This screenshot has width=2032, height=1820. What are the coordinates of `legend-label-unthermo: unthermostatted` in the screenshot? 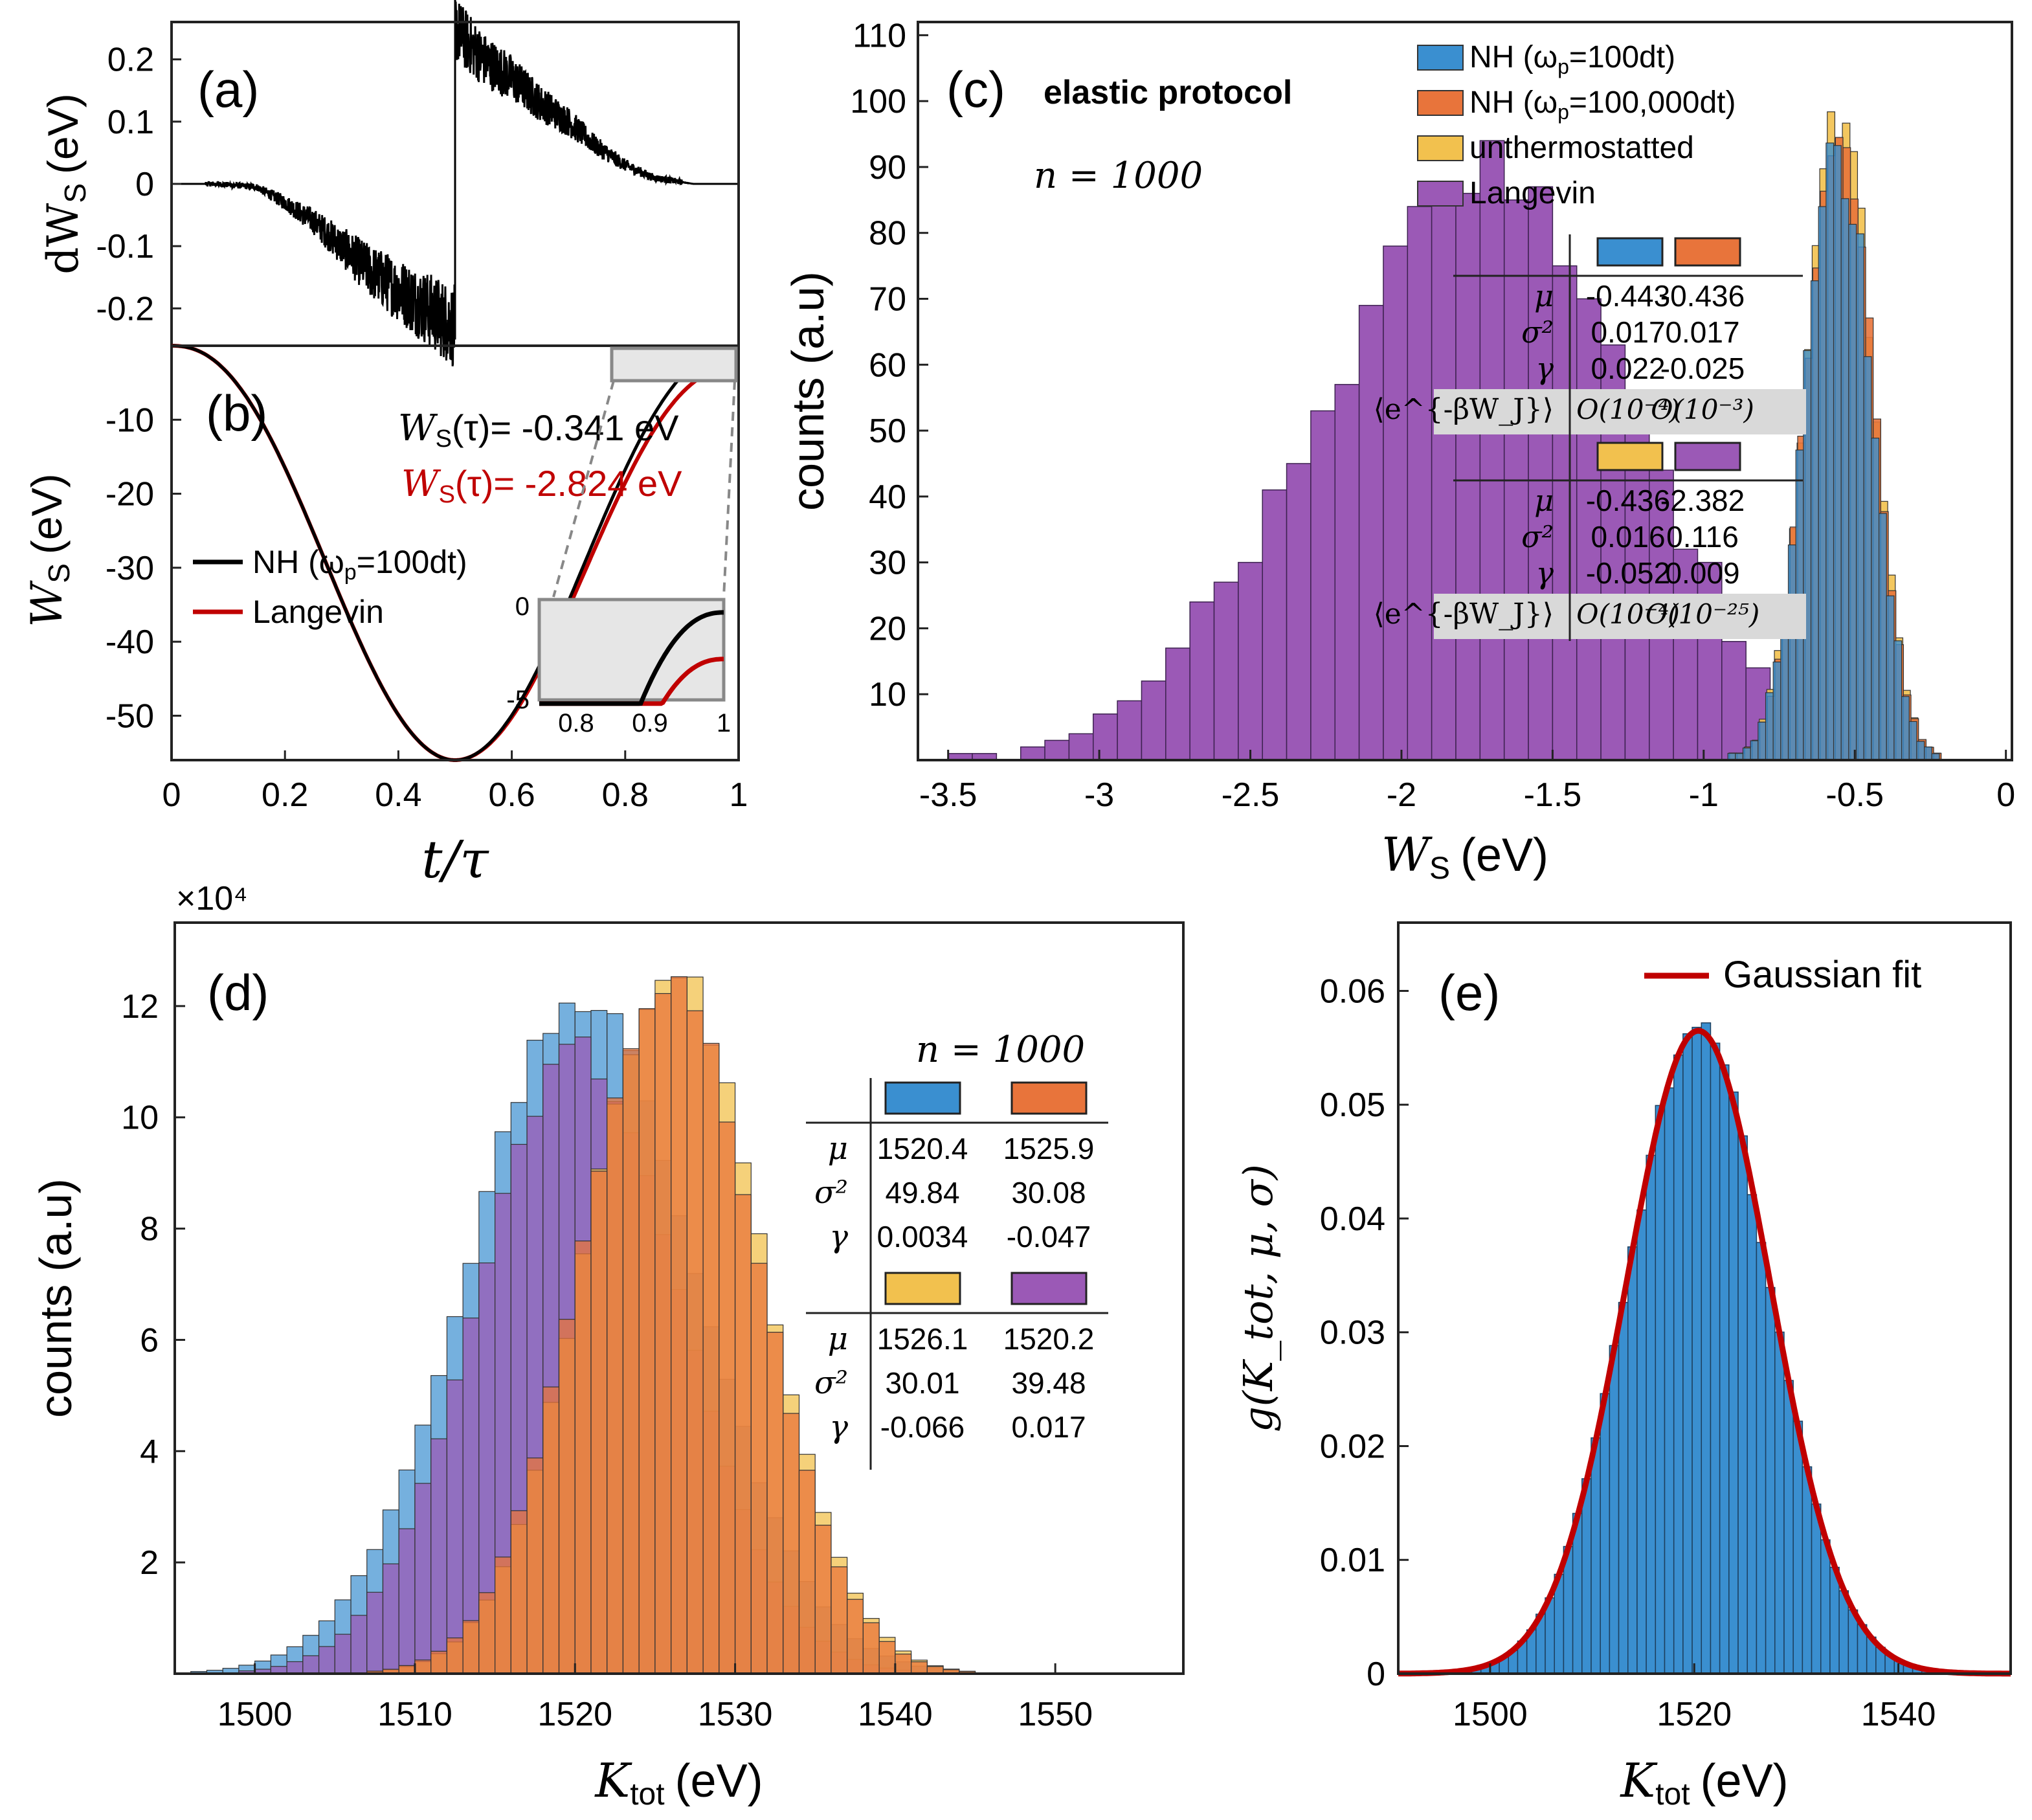 It's located at (1582, 148).